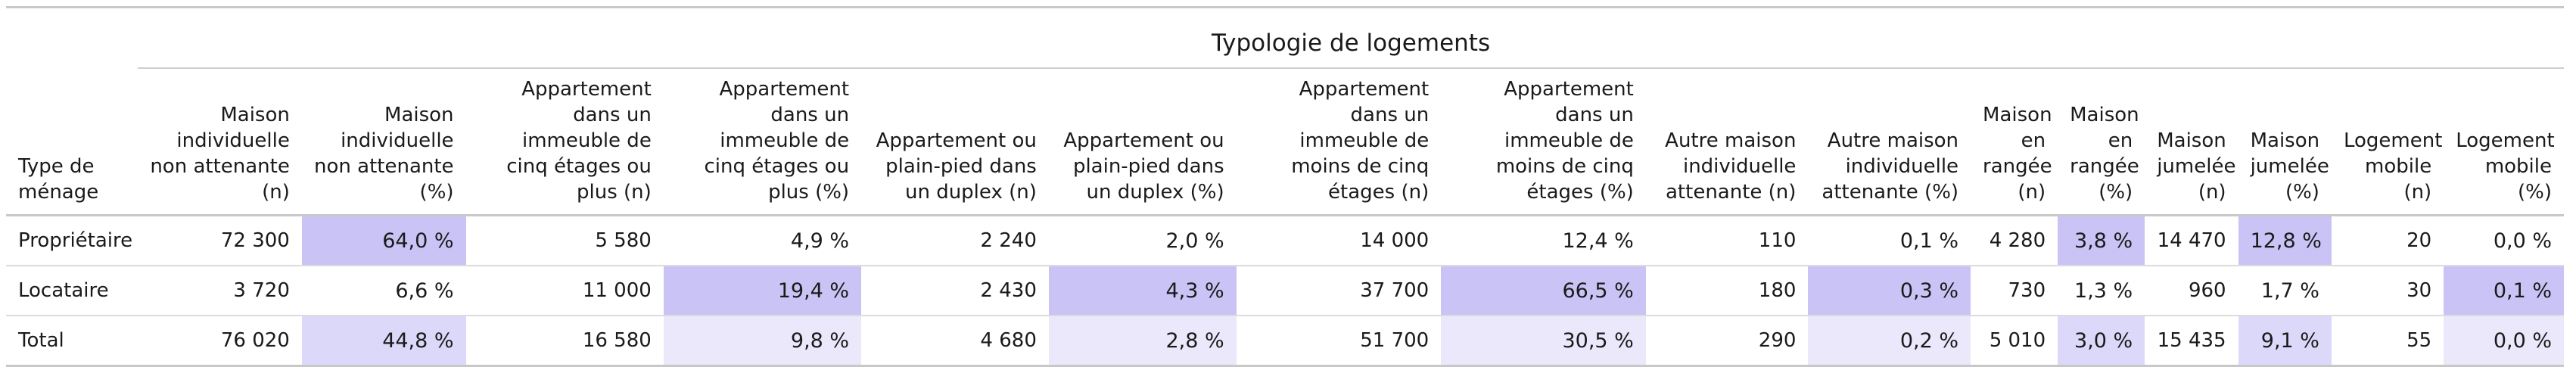 The height and width of the screenshot is (367, 2576). What do you see at coordinates (1727, 291) in the screenshot?
I see `table-cell: 180` at bounding box center [1727, 291].